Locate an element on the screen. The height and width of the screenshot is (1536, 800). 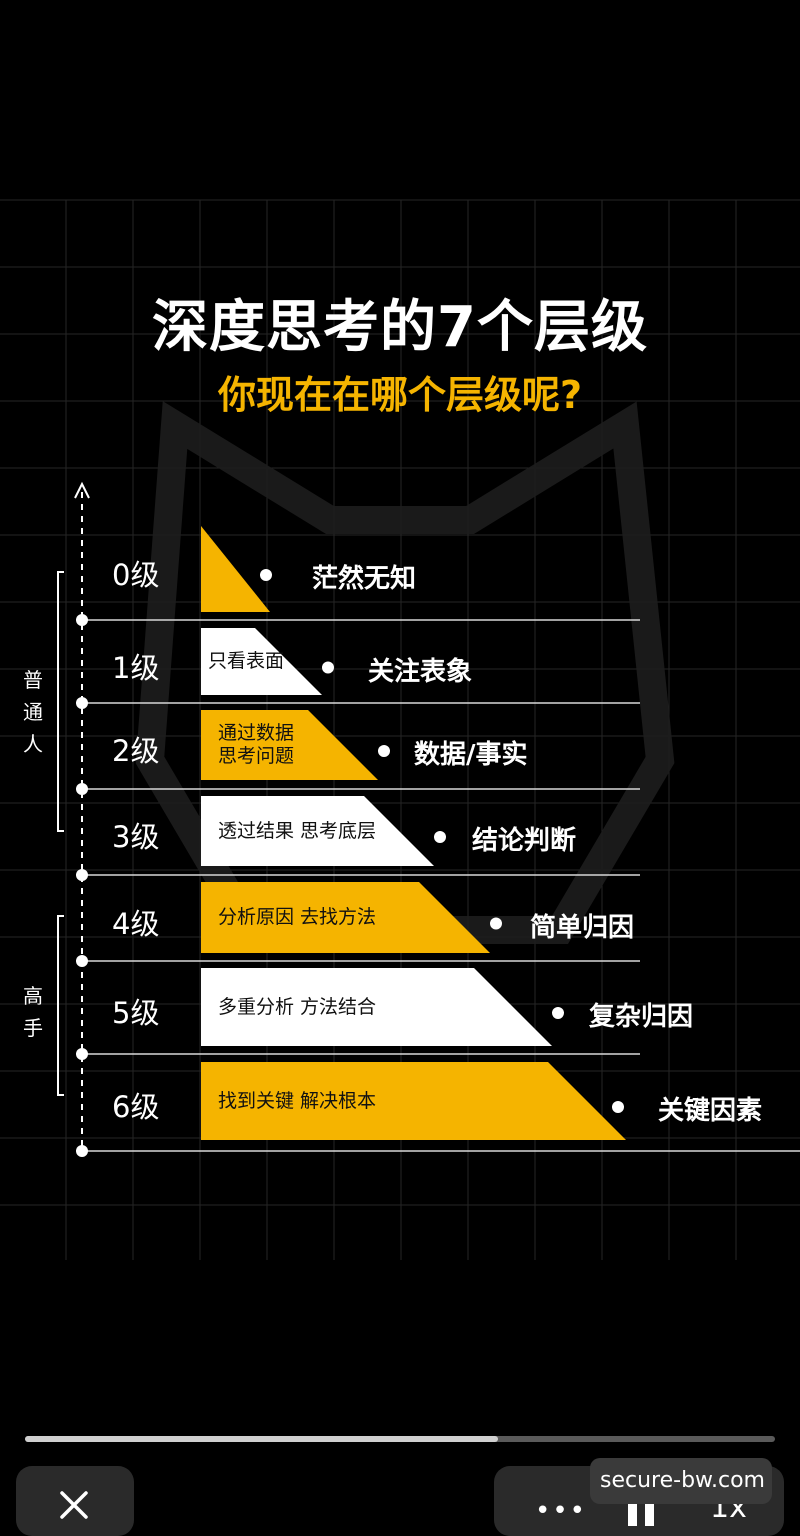
level-label: 4级 is located at coordinates (136, 923).